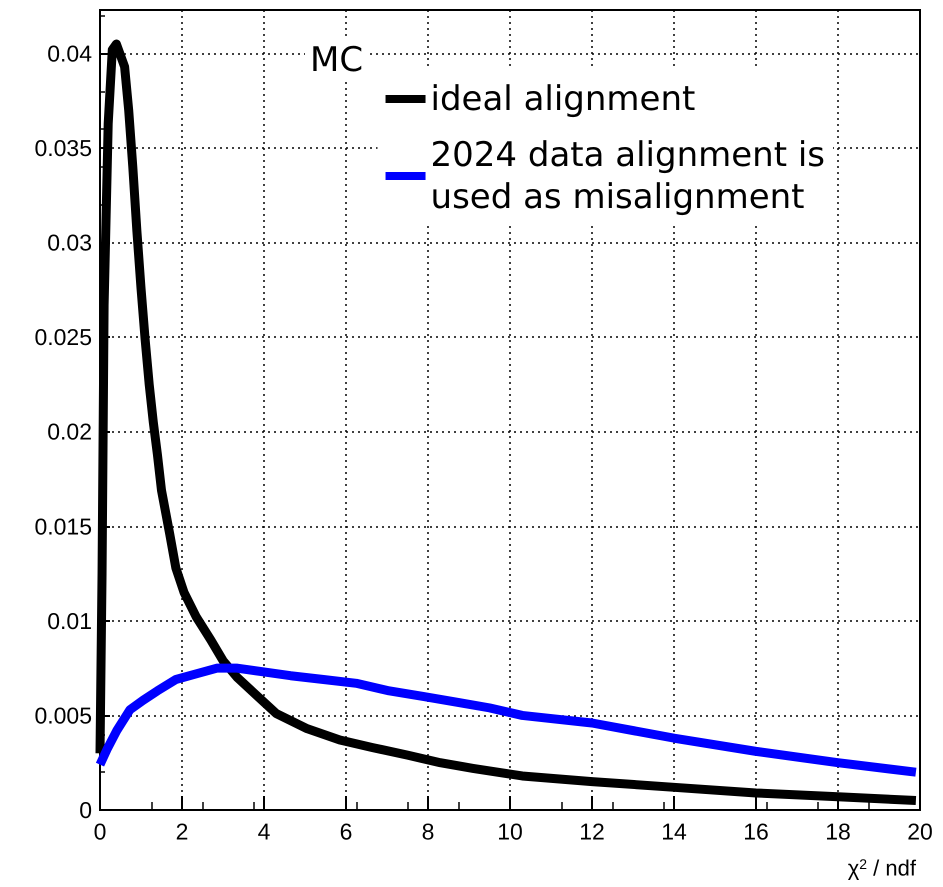  What do you see at coordinates (264, 831) in the screenshot?
I see `x-tick-label: 4` at bounding box center [264, 831].